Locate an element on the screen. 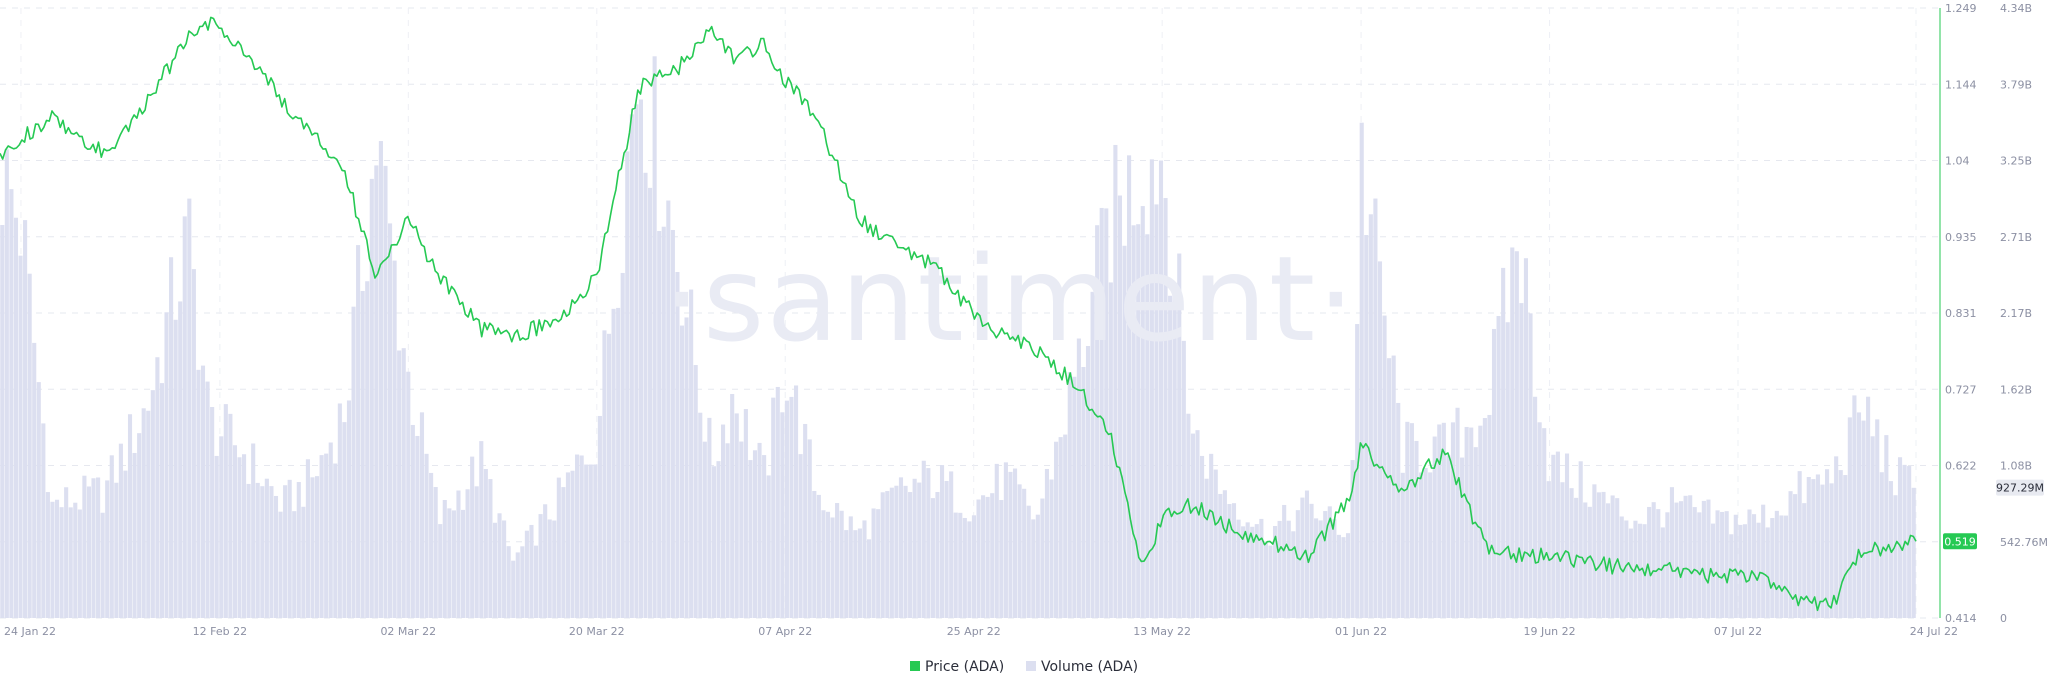 Image resolution: width=2048 pixels, height=693 pixels. date-tick-label: 07 Jul 22 is located at coordinates (1738, 631).